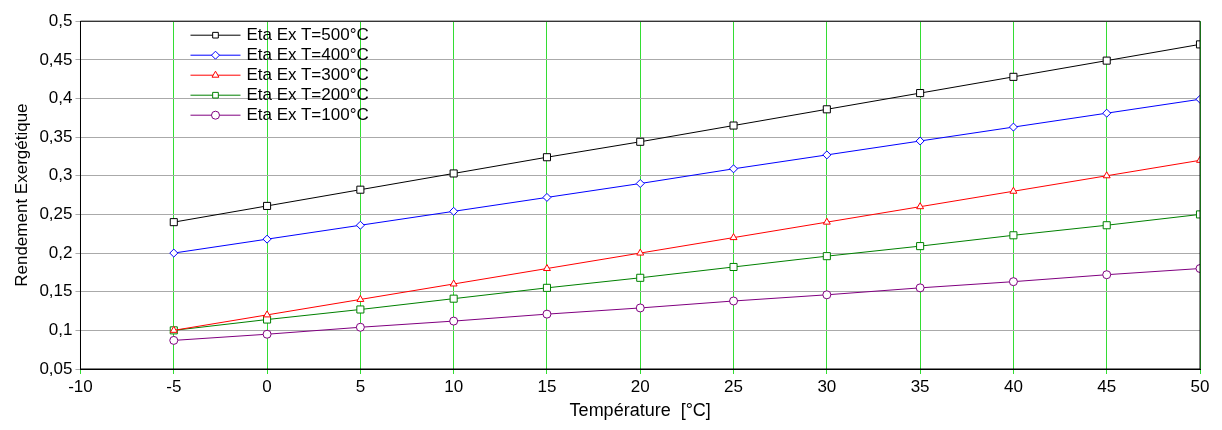  What do you see at coordinates (1107, 386) in the screenshot?
I see `x-tick-label: 45` at bounding box center [1107, 386].